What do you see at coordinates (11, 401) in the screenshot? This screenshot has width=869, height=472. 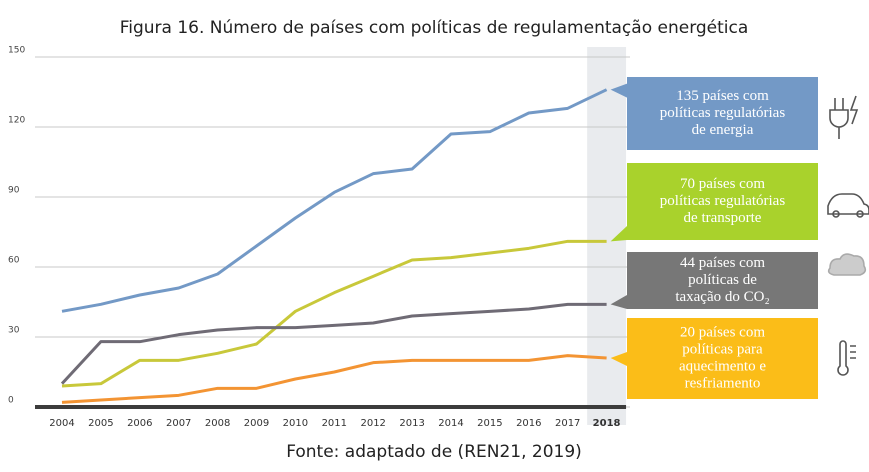 I see `y-tick-label: 0` at bounding box center [11, 401].